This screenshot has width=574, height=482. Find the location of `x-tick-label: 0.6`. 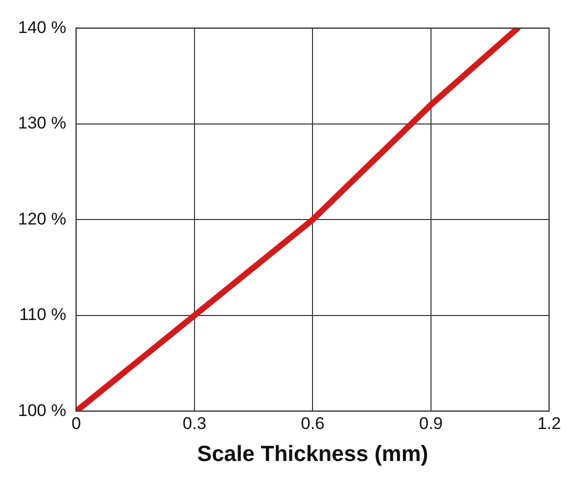

x-tick-label: 0.6 is located at coordinates (312, 424).